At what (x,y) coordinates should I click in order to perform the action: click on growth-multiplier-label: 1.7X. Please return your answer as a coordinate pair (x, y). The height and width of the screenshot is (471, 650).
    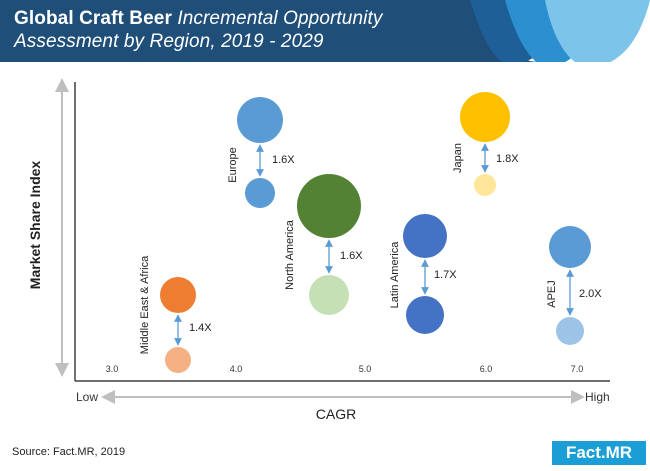
    Looking at the image, I should click on (445, 275).